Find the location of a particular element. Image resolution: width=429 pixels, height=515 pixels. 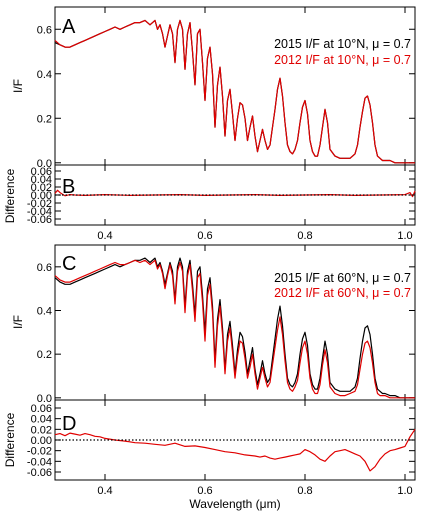

panel-b-ylabel: Difference is located at coordinates (10, 195).